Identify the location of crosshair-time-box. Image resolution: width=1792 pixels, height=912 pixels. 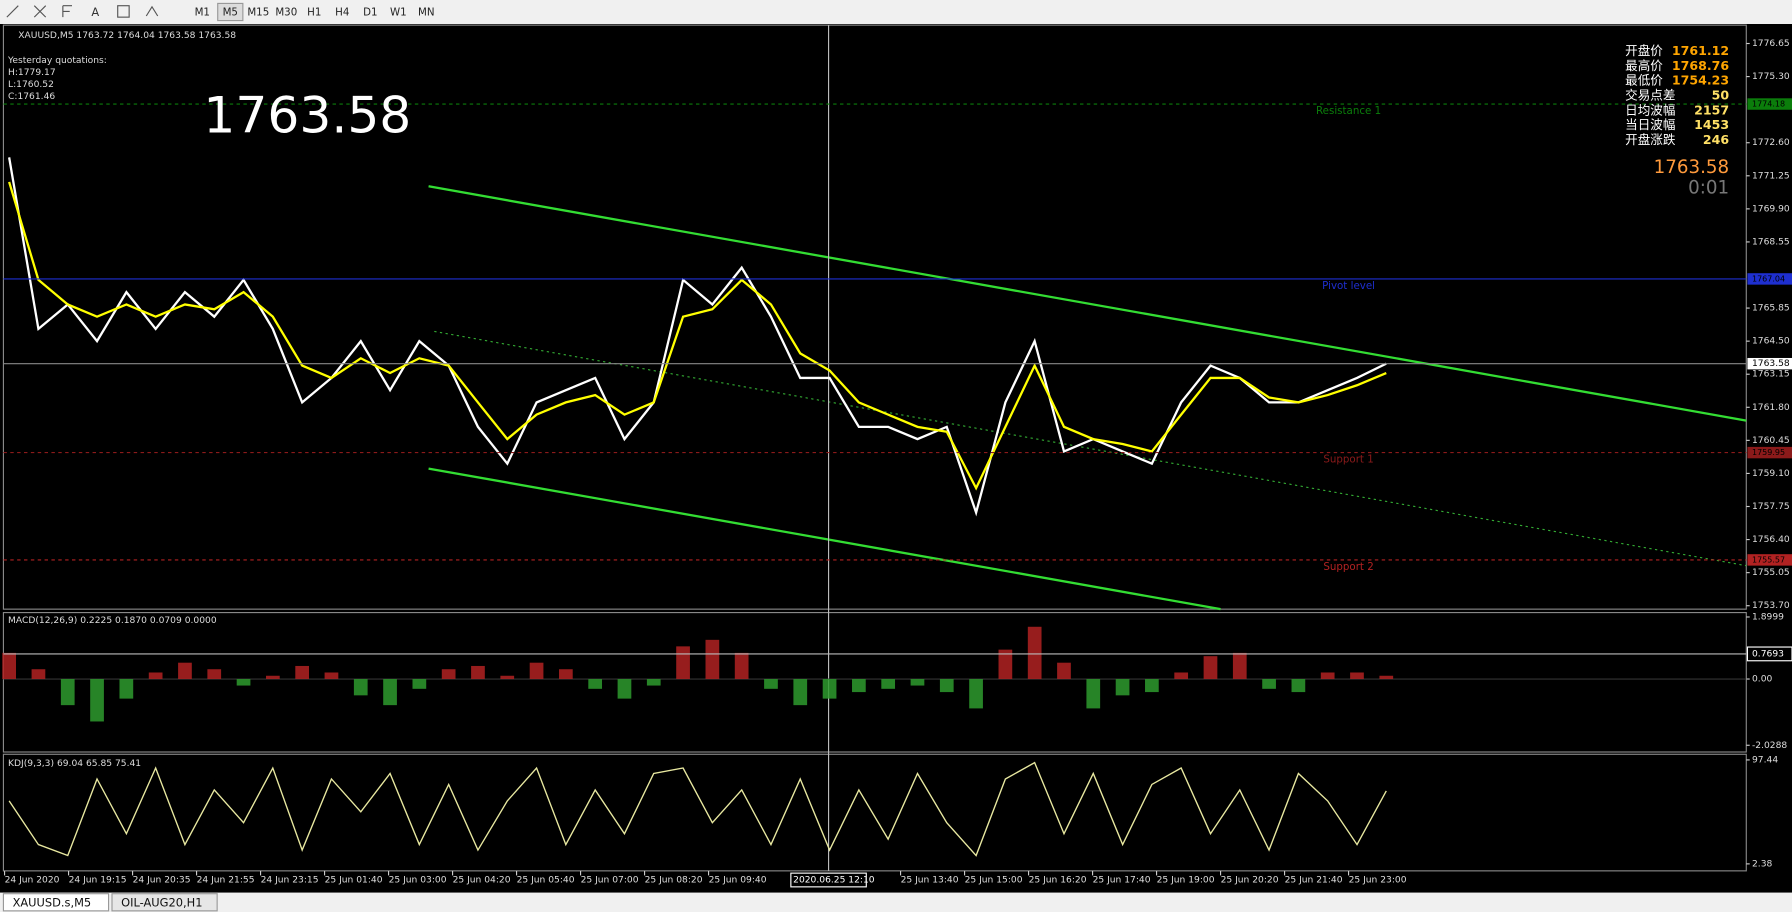
(828, 880).